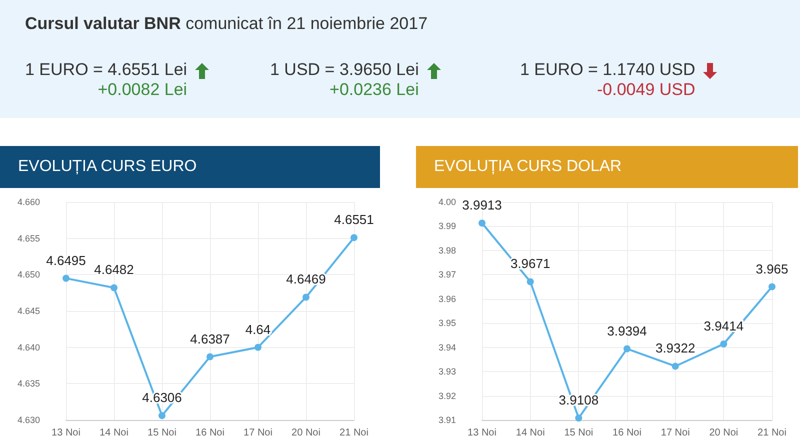 This screenshot has height=448, width=800. What do you see at coordinates (354, 220) in the screenshot?
I see `data-label: 4.6551` at bounding box center [354, 220].